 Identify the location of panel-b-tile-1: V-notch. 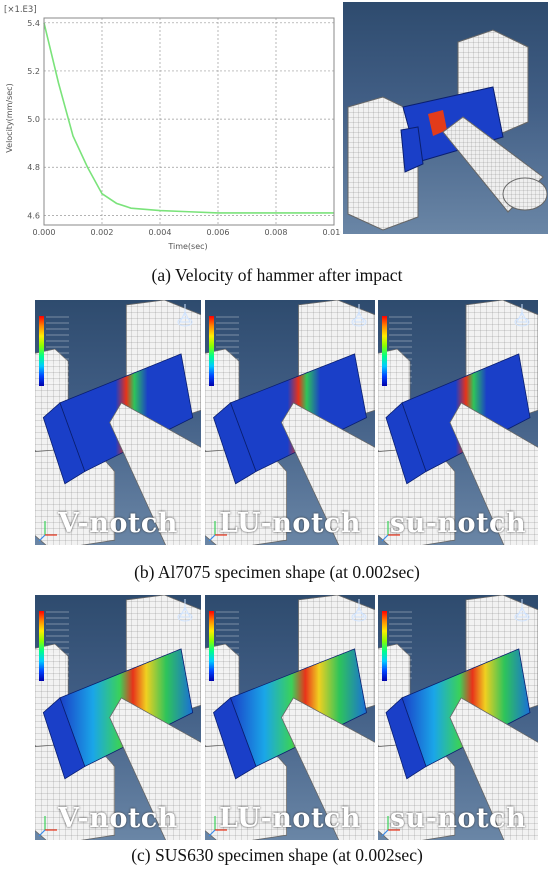
(118, 422).